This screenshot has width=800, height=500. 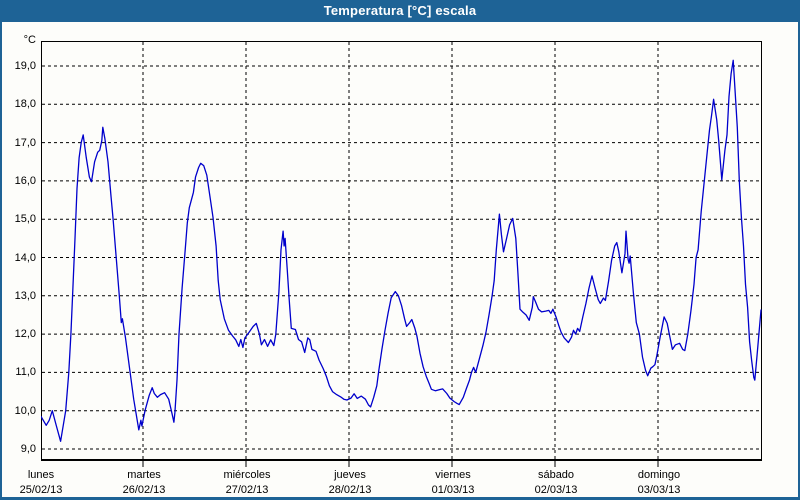 What do you see at coordinates (25, 180) in the screenshot?
I see `y-tick-label: 16,0` at bounding box center [25, 180].